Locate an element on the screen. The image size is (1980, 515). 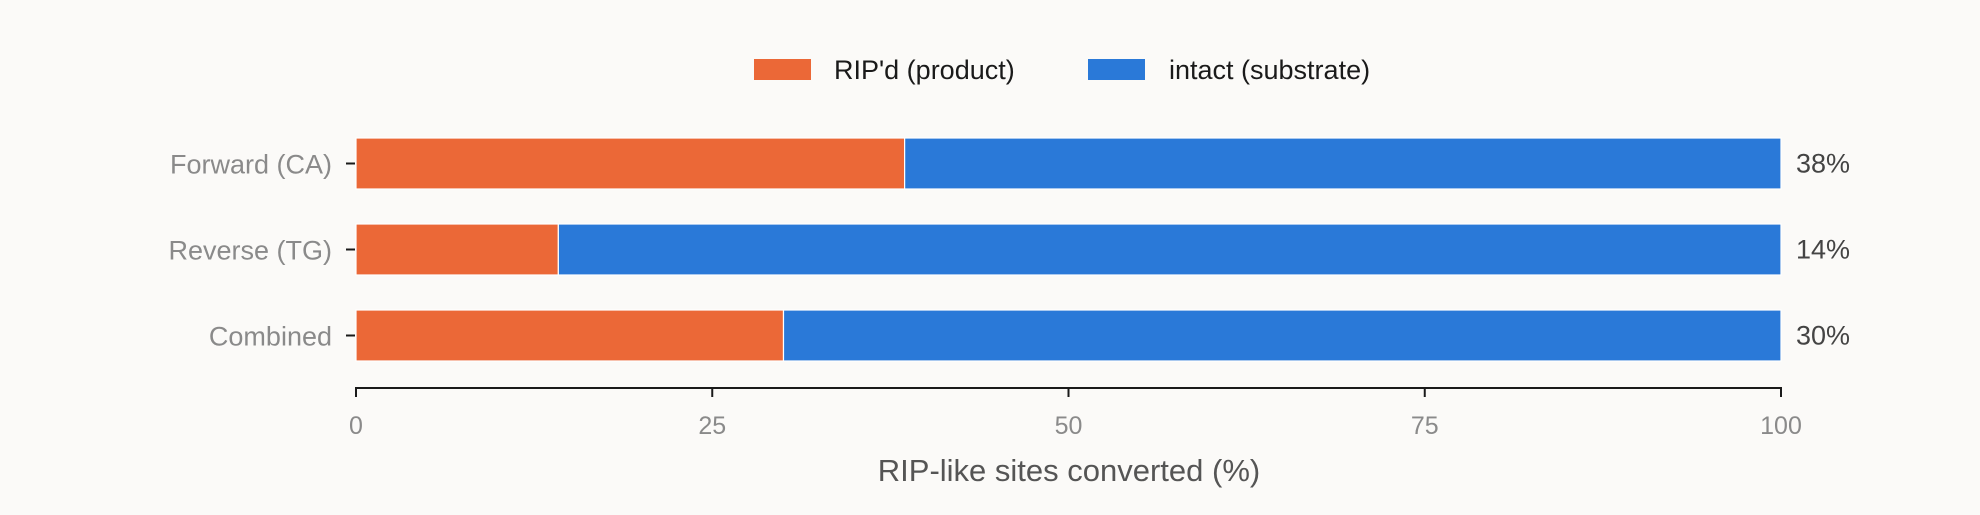
x-tick-label-25: 25 is located at coordinates (712, 426).